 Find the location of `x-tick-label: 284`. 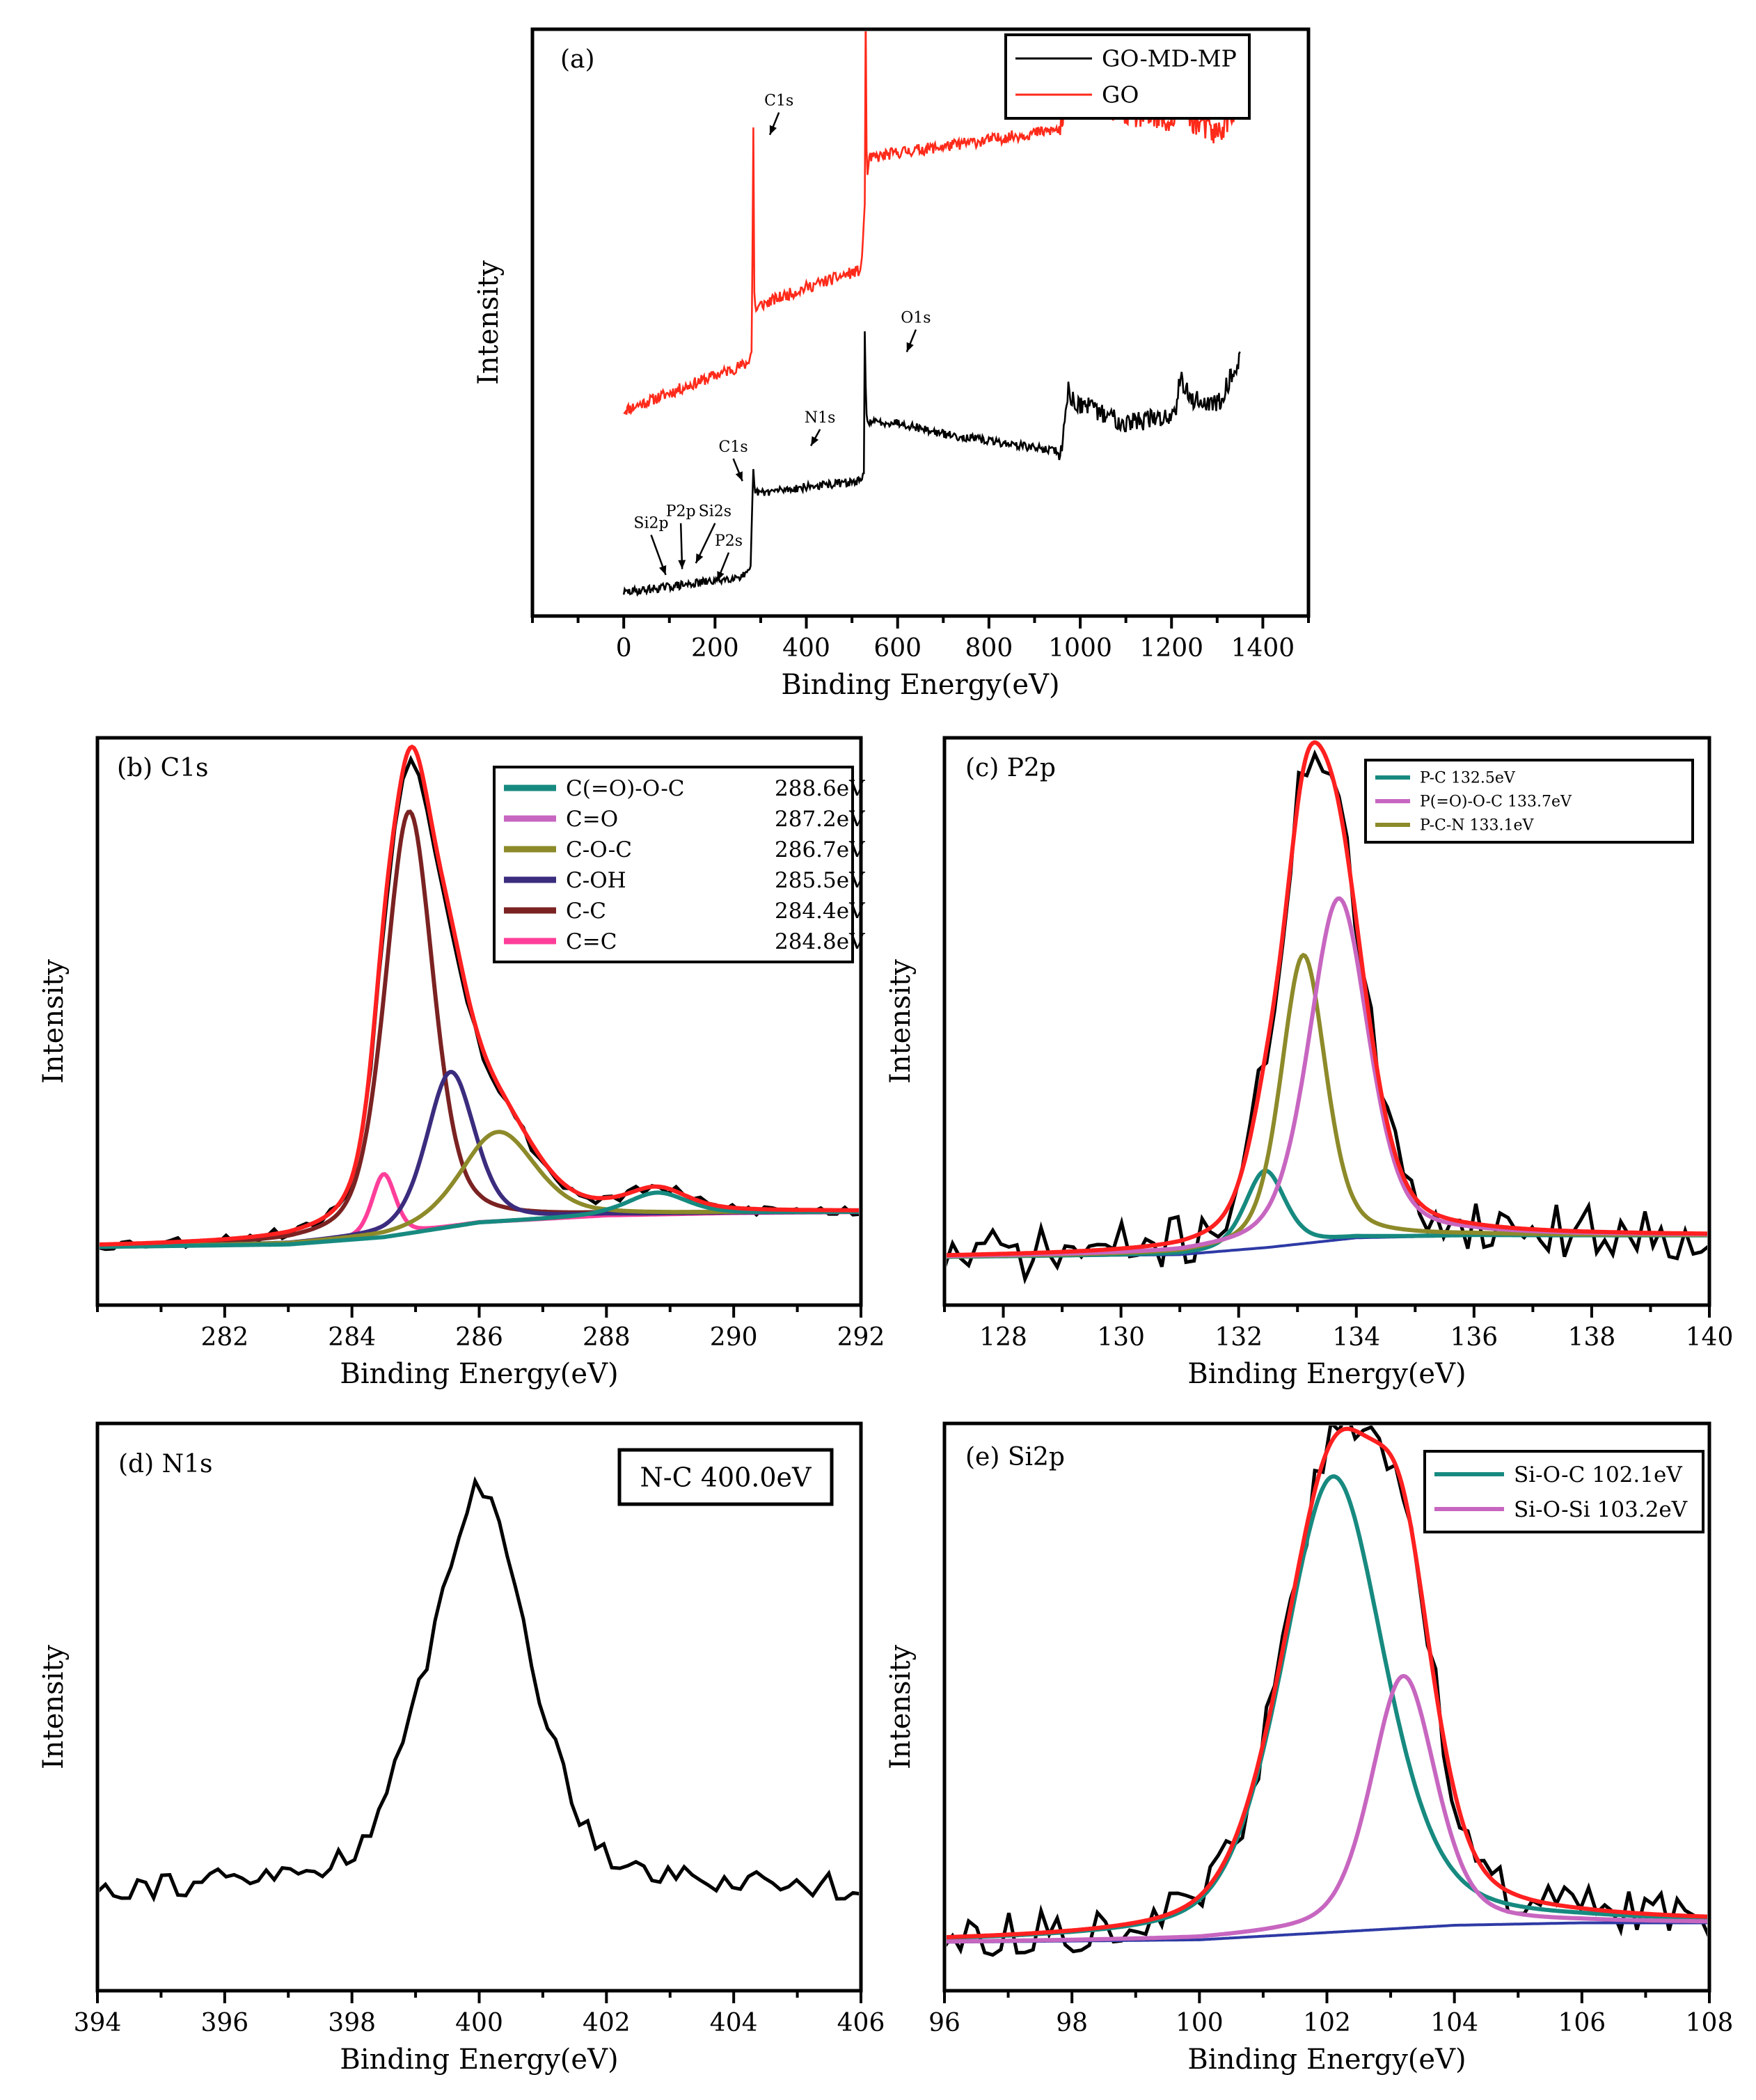

x-tick-label: 284 is located at coordinates (352, 1337).